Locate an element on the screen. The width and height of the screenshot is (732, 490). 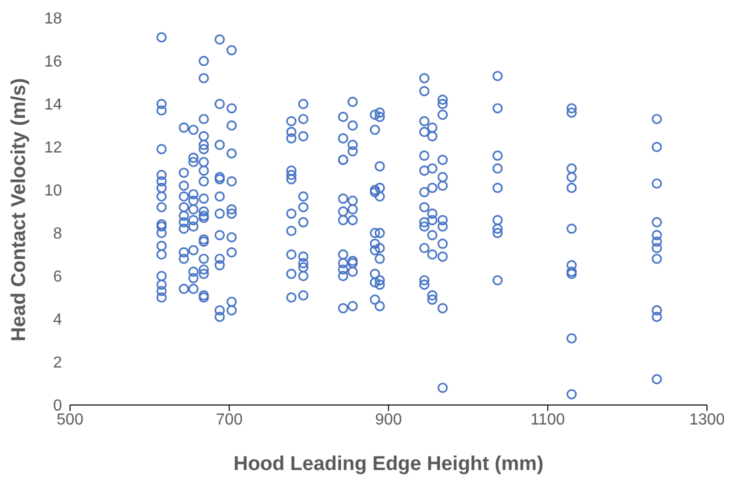
y-tick-label: 2 is located at coordinates (57, 363).